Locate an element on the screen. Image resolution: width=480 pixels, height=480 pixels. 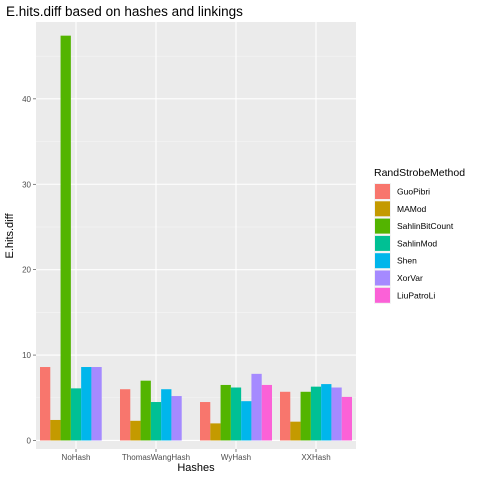
y-axis: 0 10 20 30 40 is located at coordinates (29, 270).